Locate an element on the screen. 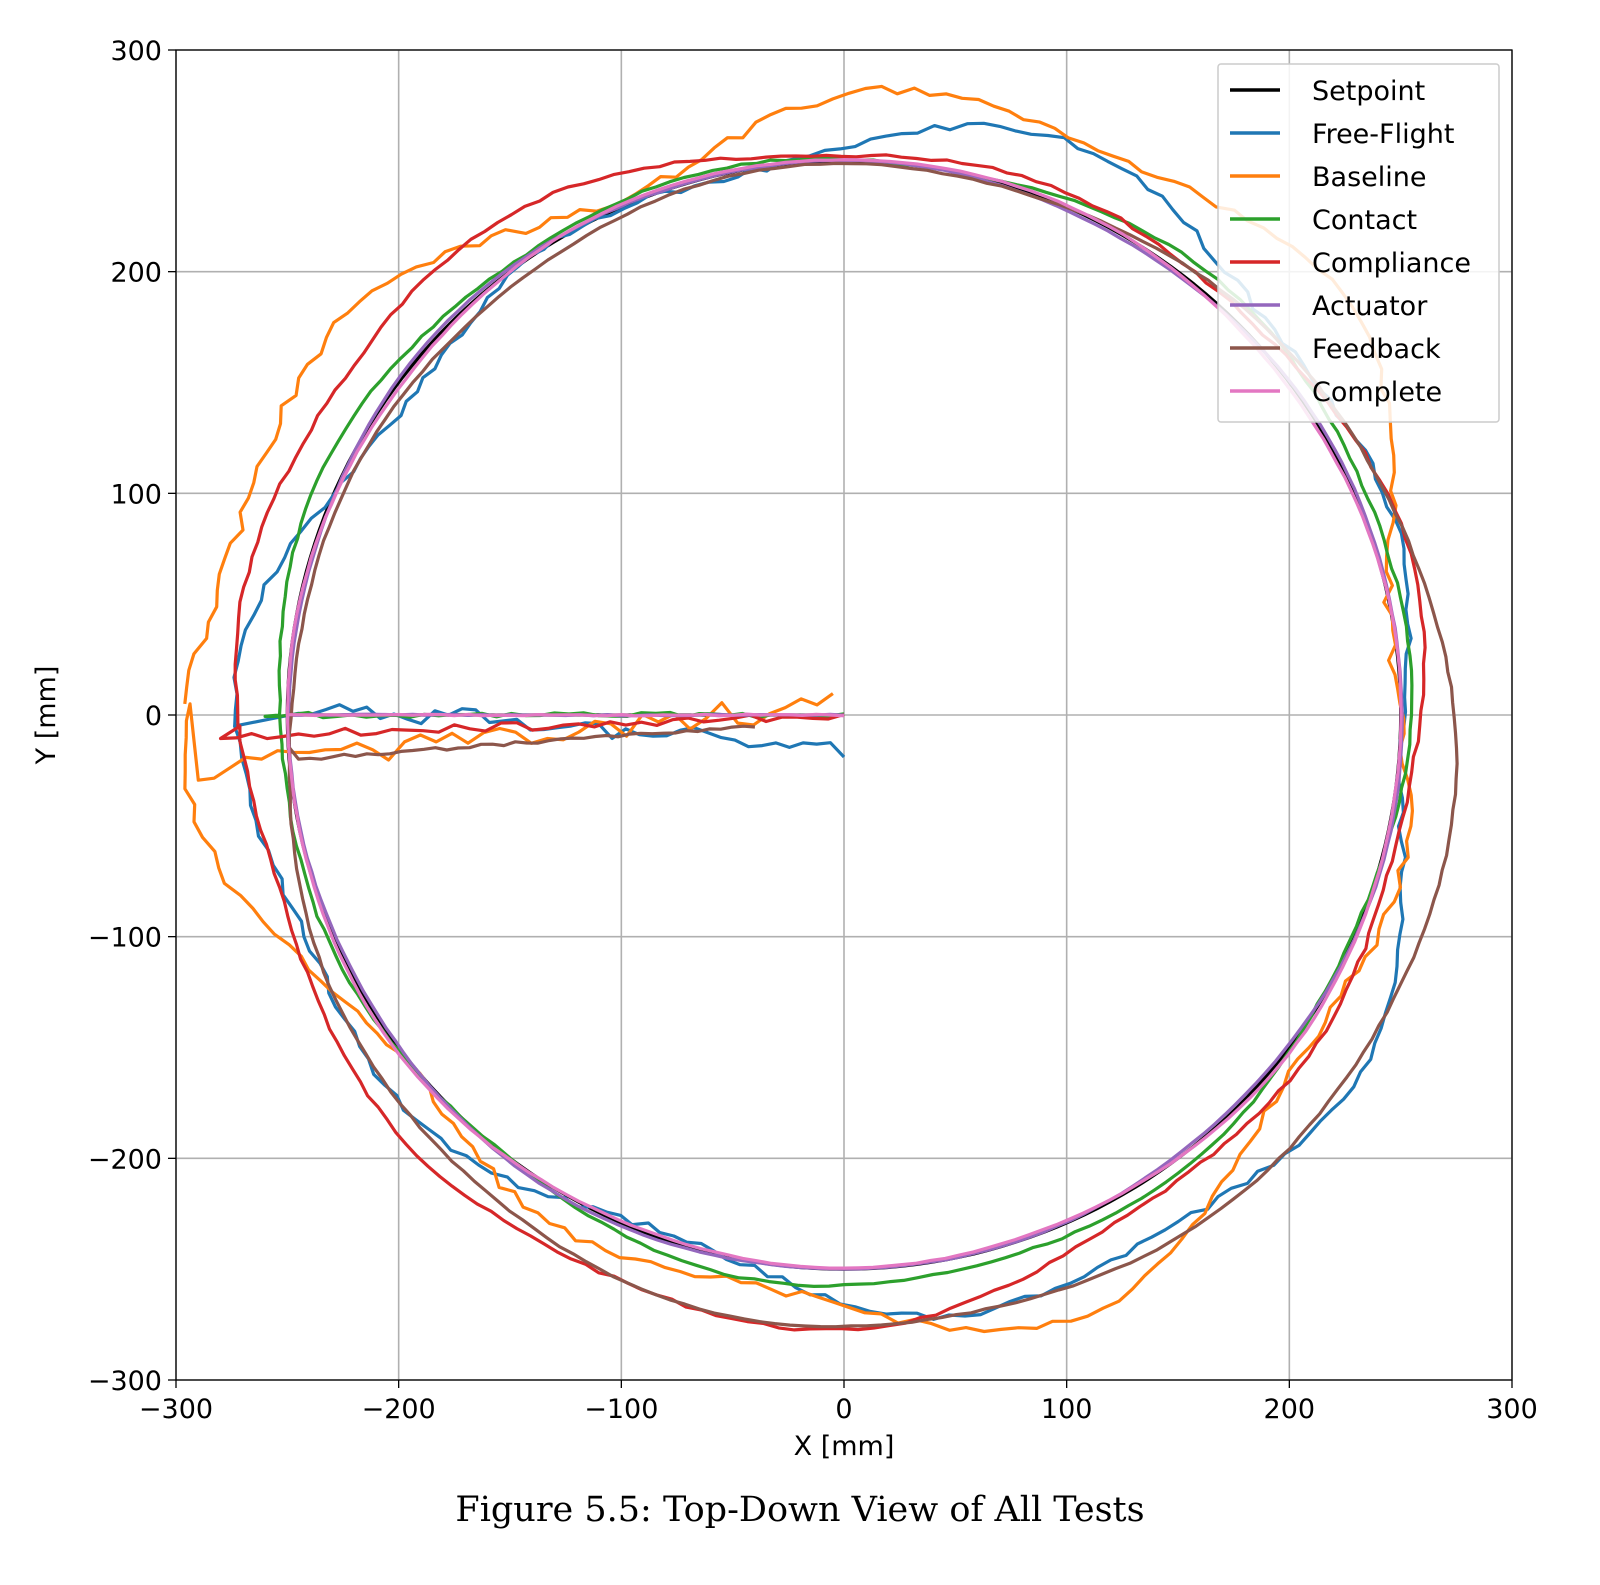 This screenshot has width=1600, height=1585. legend-entry: Actuator is located at coordinates (1370, 306).